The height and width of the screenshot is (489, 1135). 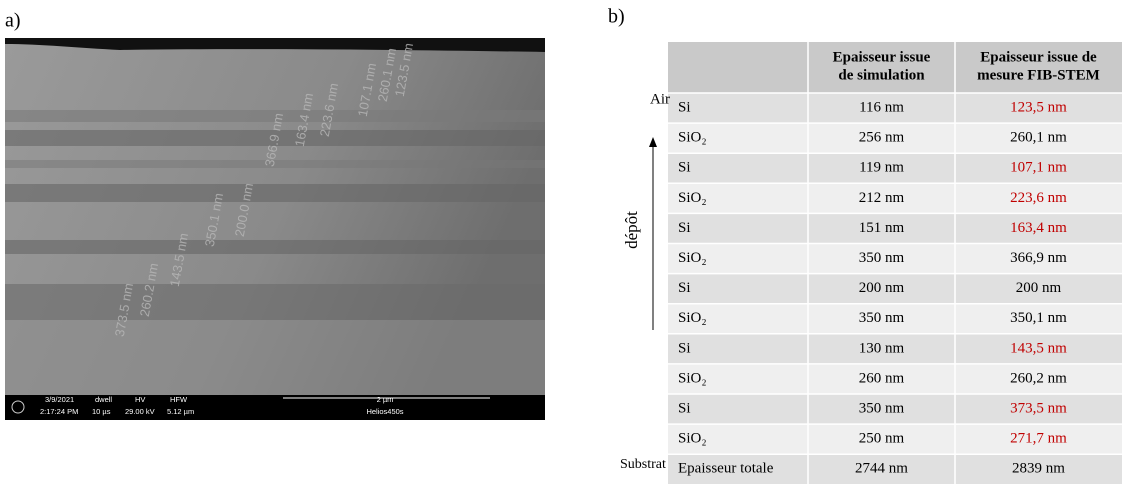 I want to click on header-row, so click(x=895, y=67).